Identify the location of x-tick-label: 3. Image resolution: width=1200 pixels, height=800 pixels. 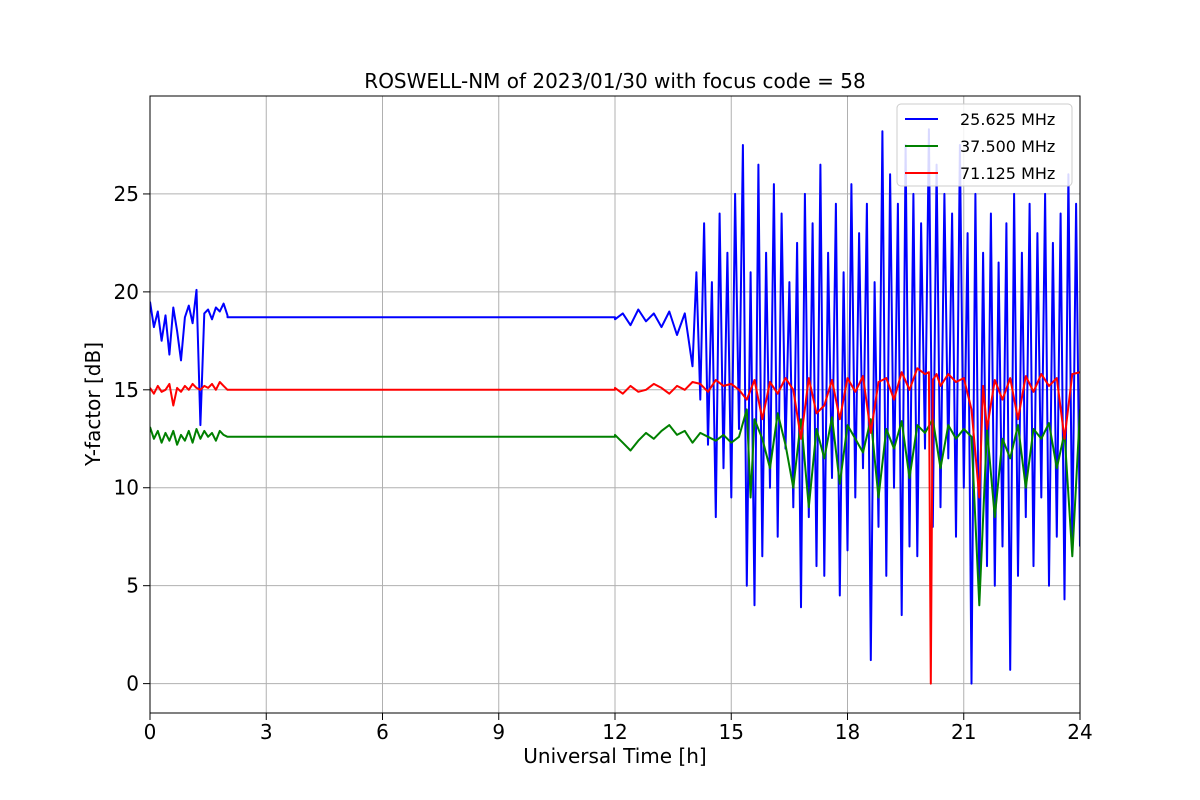
(266, 732).